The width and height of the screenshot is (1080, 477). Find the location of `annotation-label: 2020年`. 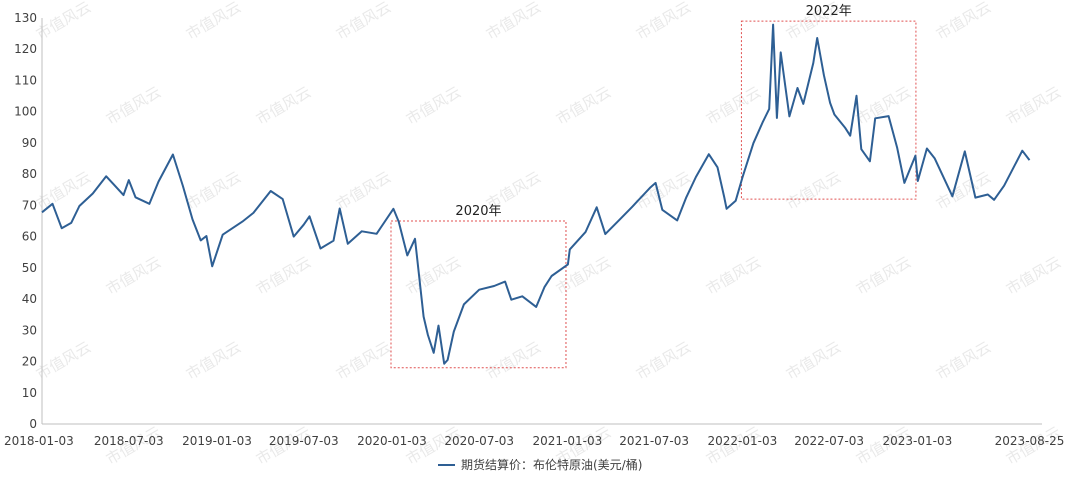

annotation-label: 2020年 is located at coordinates (478, 211).